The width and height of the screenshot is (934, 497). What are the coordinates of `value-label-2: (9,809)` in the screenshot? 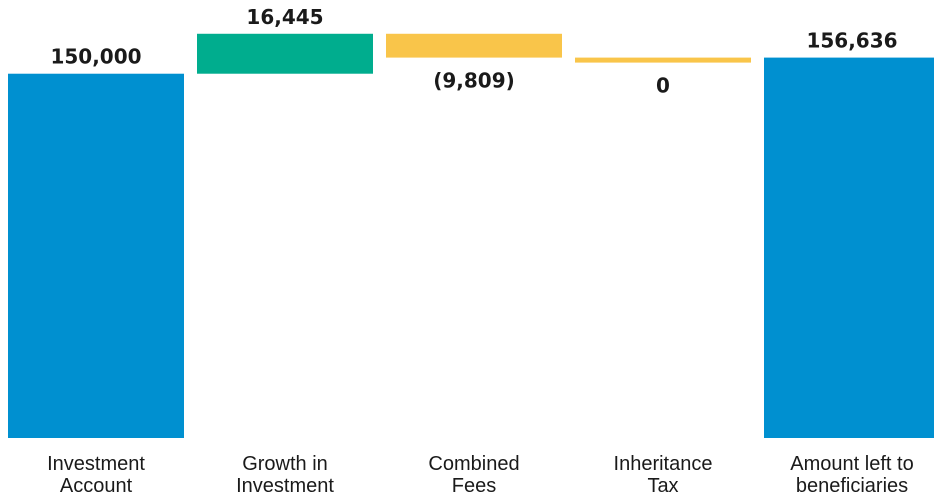 It's located at (474, 81).